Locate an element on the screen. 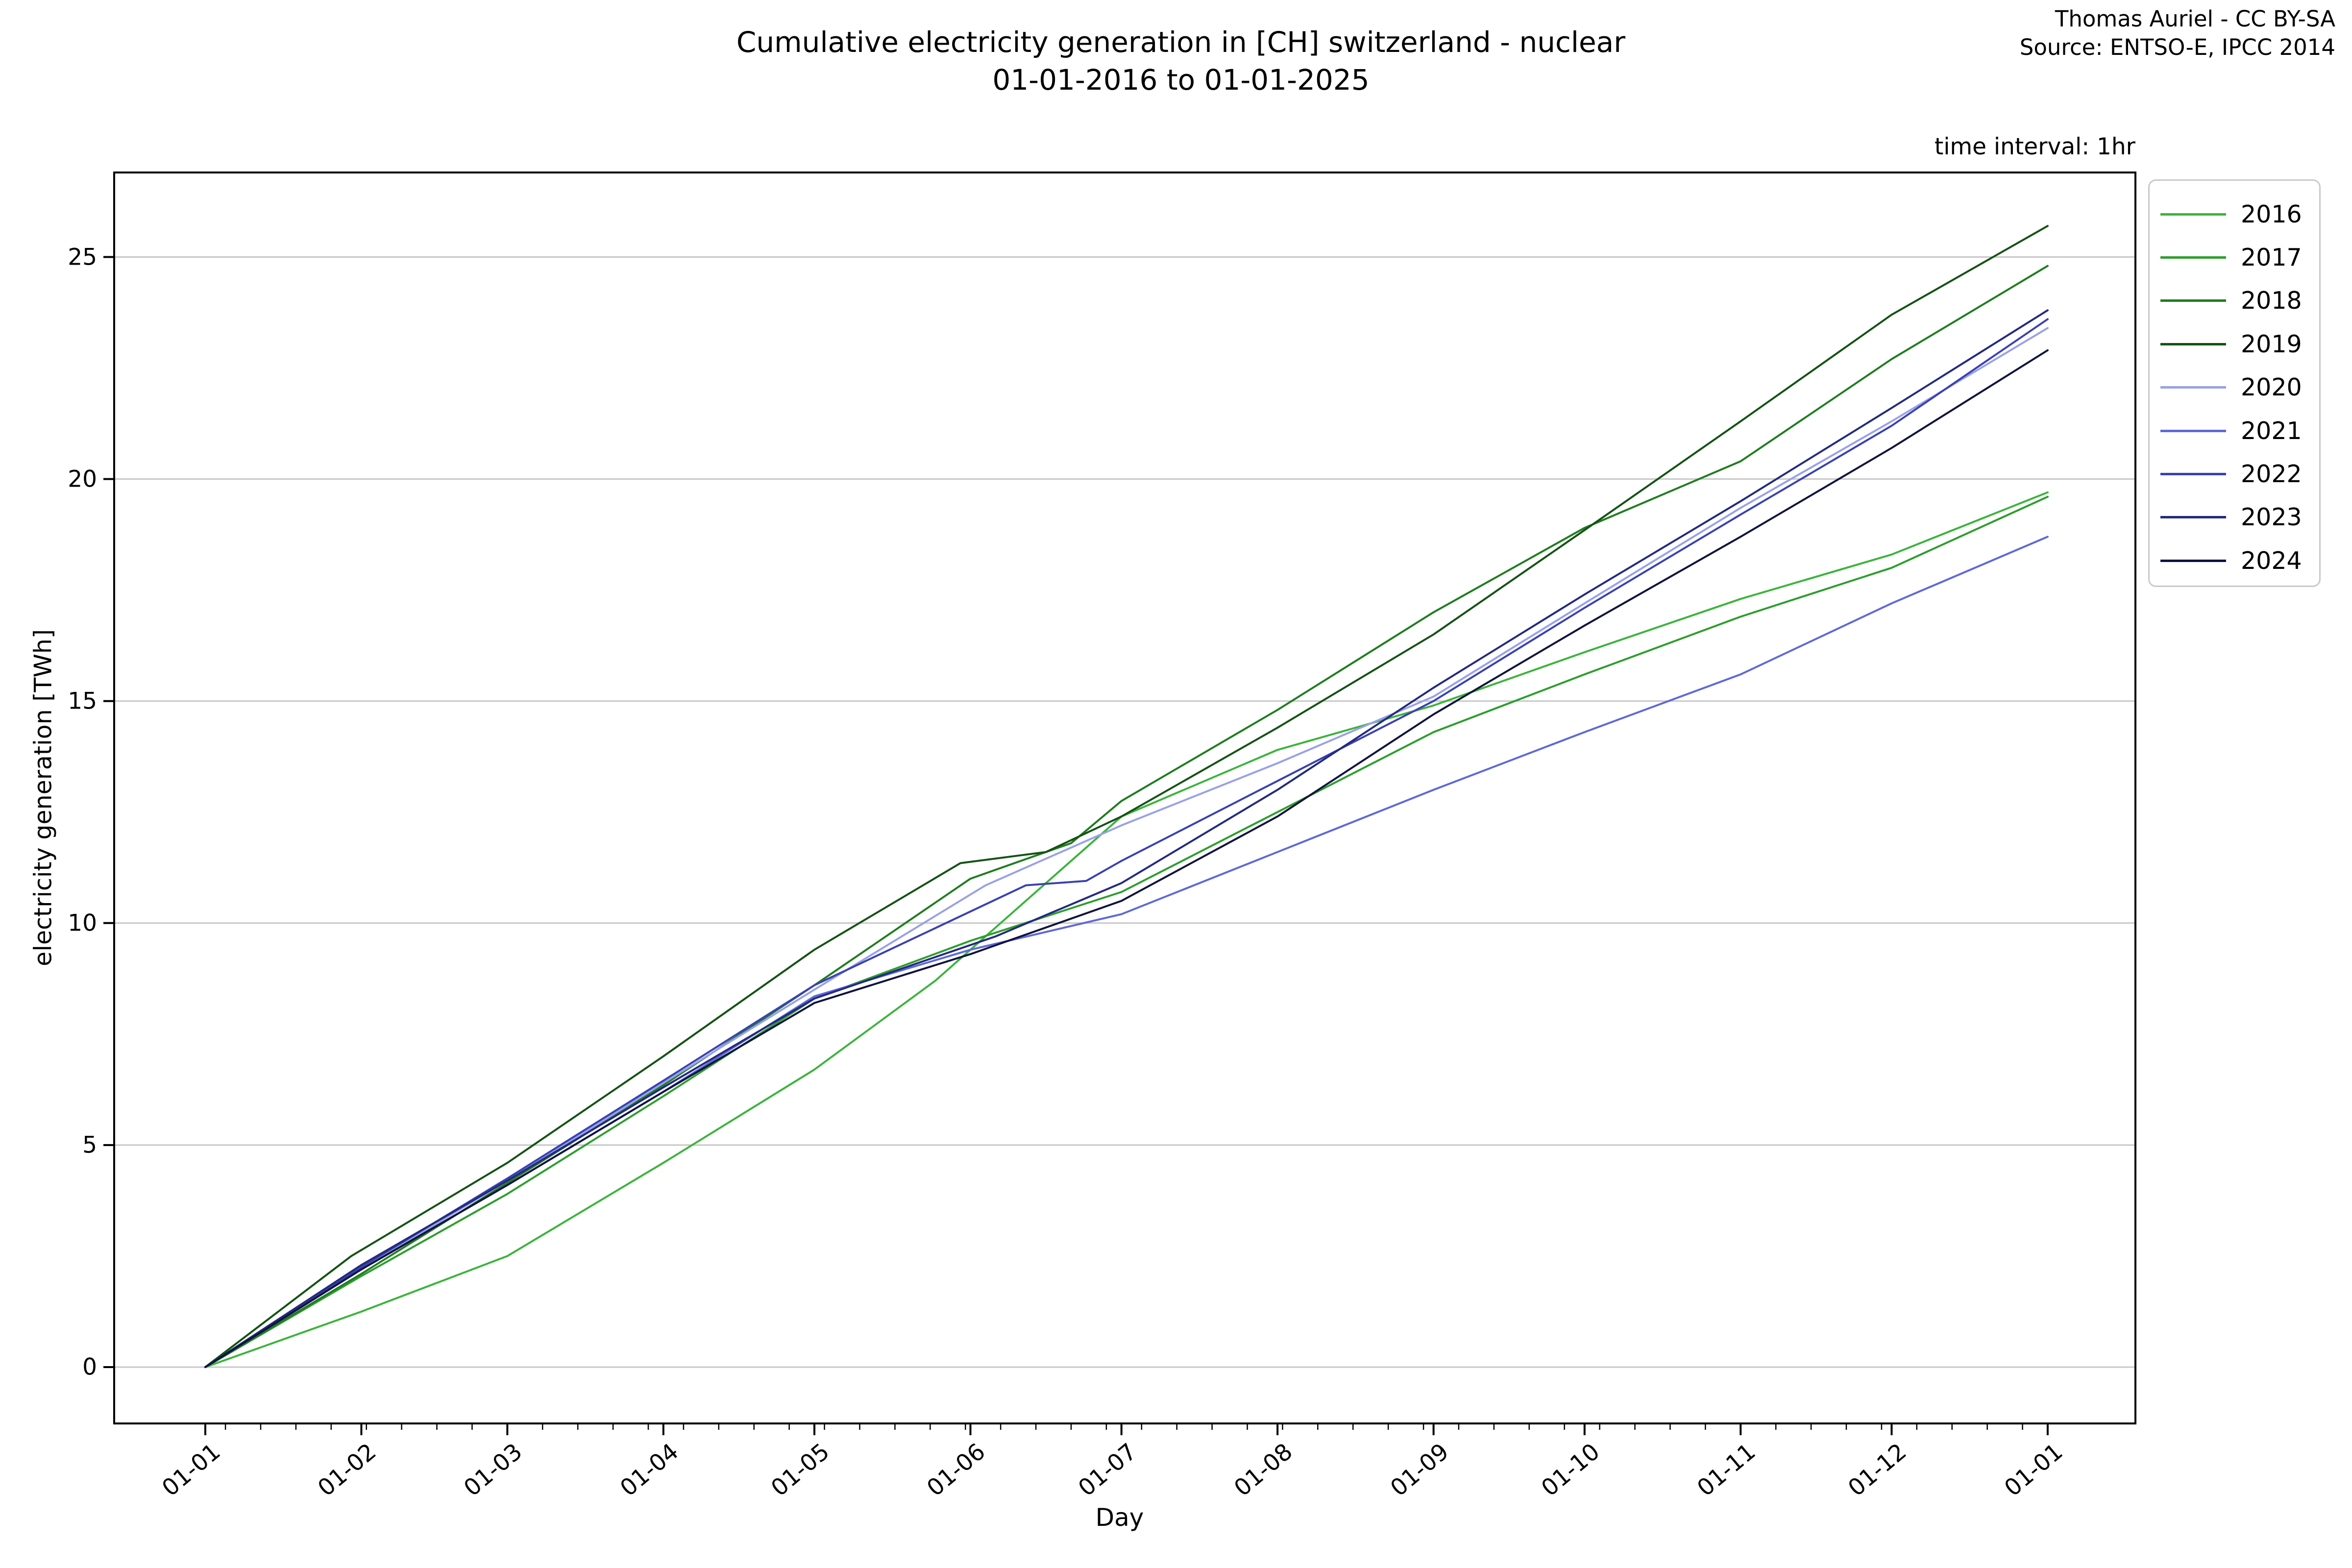  legend-label: 2020 is located at coordinates (2271, 387).